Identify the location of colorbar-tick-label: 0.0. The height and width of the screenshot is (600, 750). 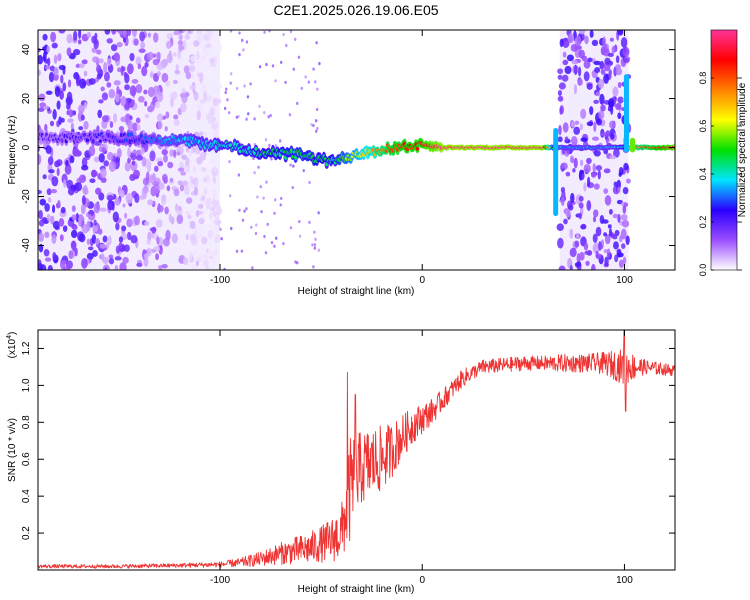
(703, 270).